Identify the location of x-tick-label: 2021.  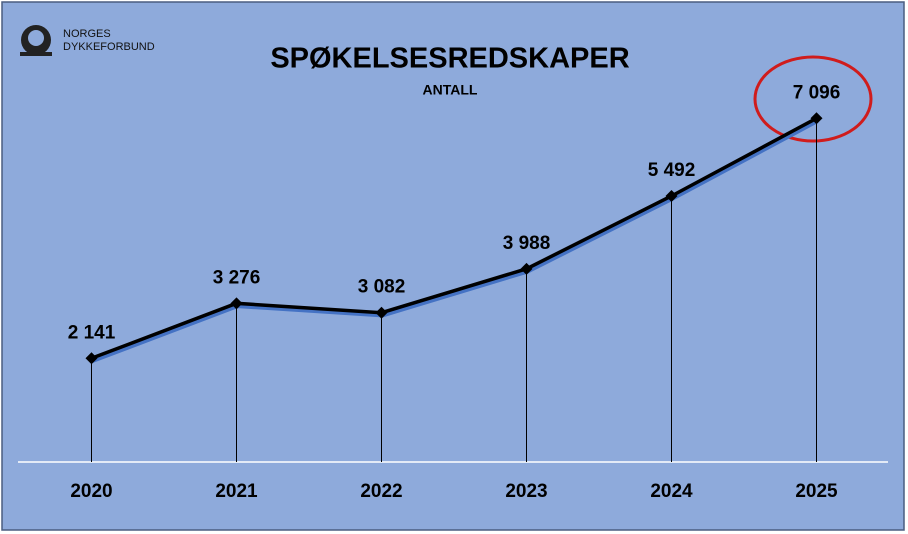
(236, 491).